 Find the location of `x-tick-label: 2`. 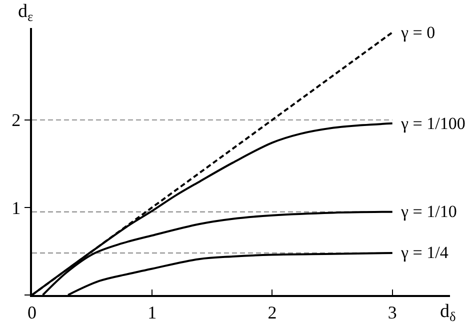

x-tick-label: 2 is located at coordinates (272, 312).